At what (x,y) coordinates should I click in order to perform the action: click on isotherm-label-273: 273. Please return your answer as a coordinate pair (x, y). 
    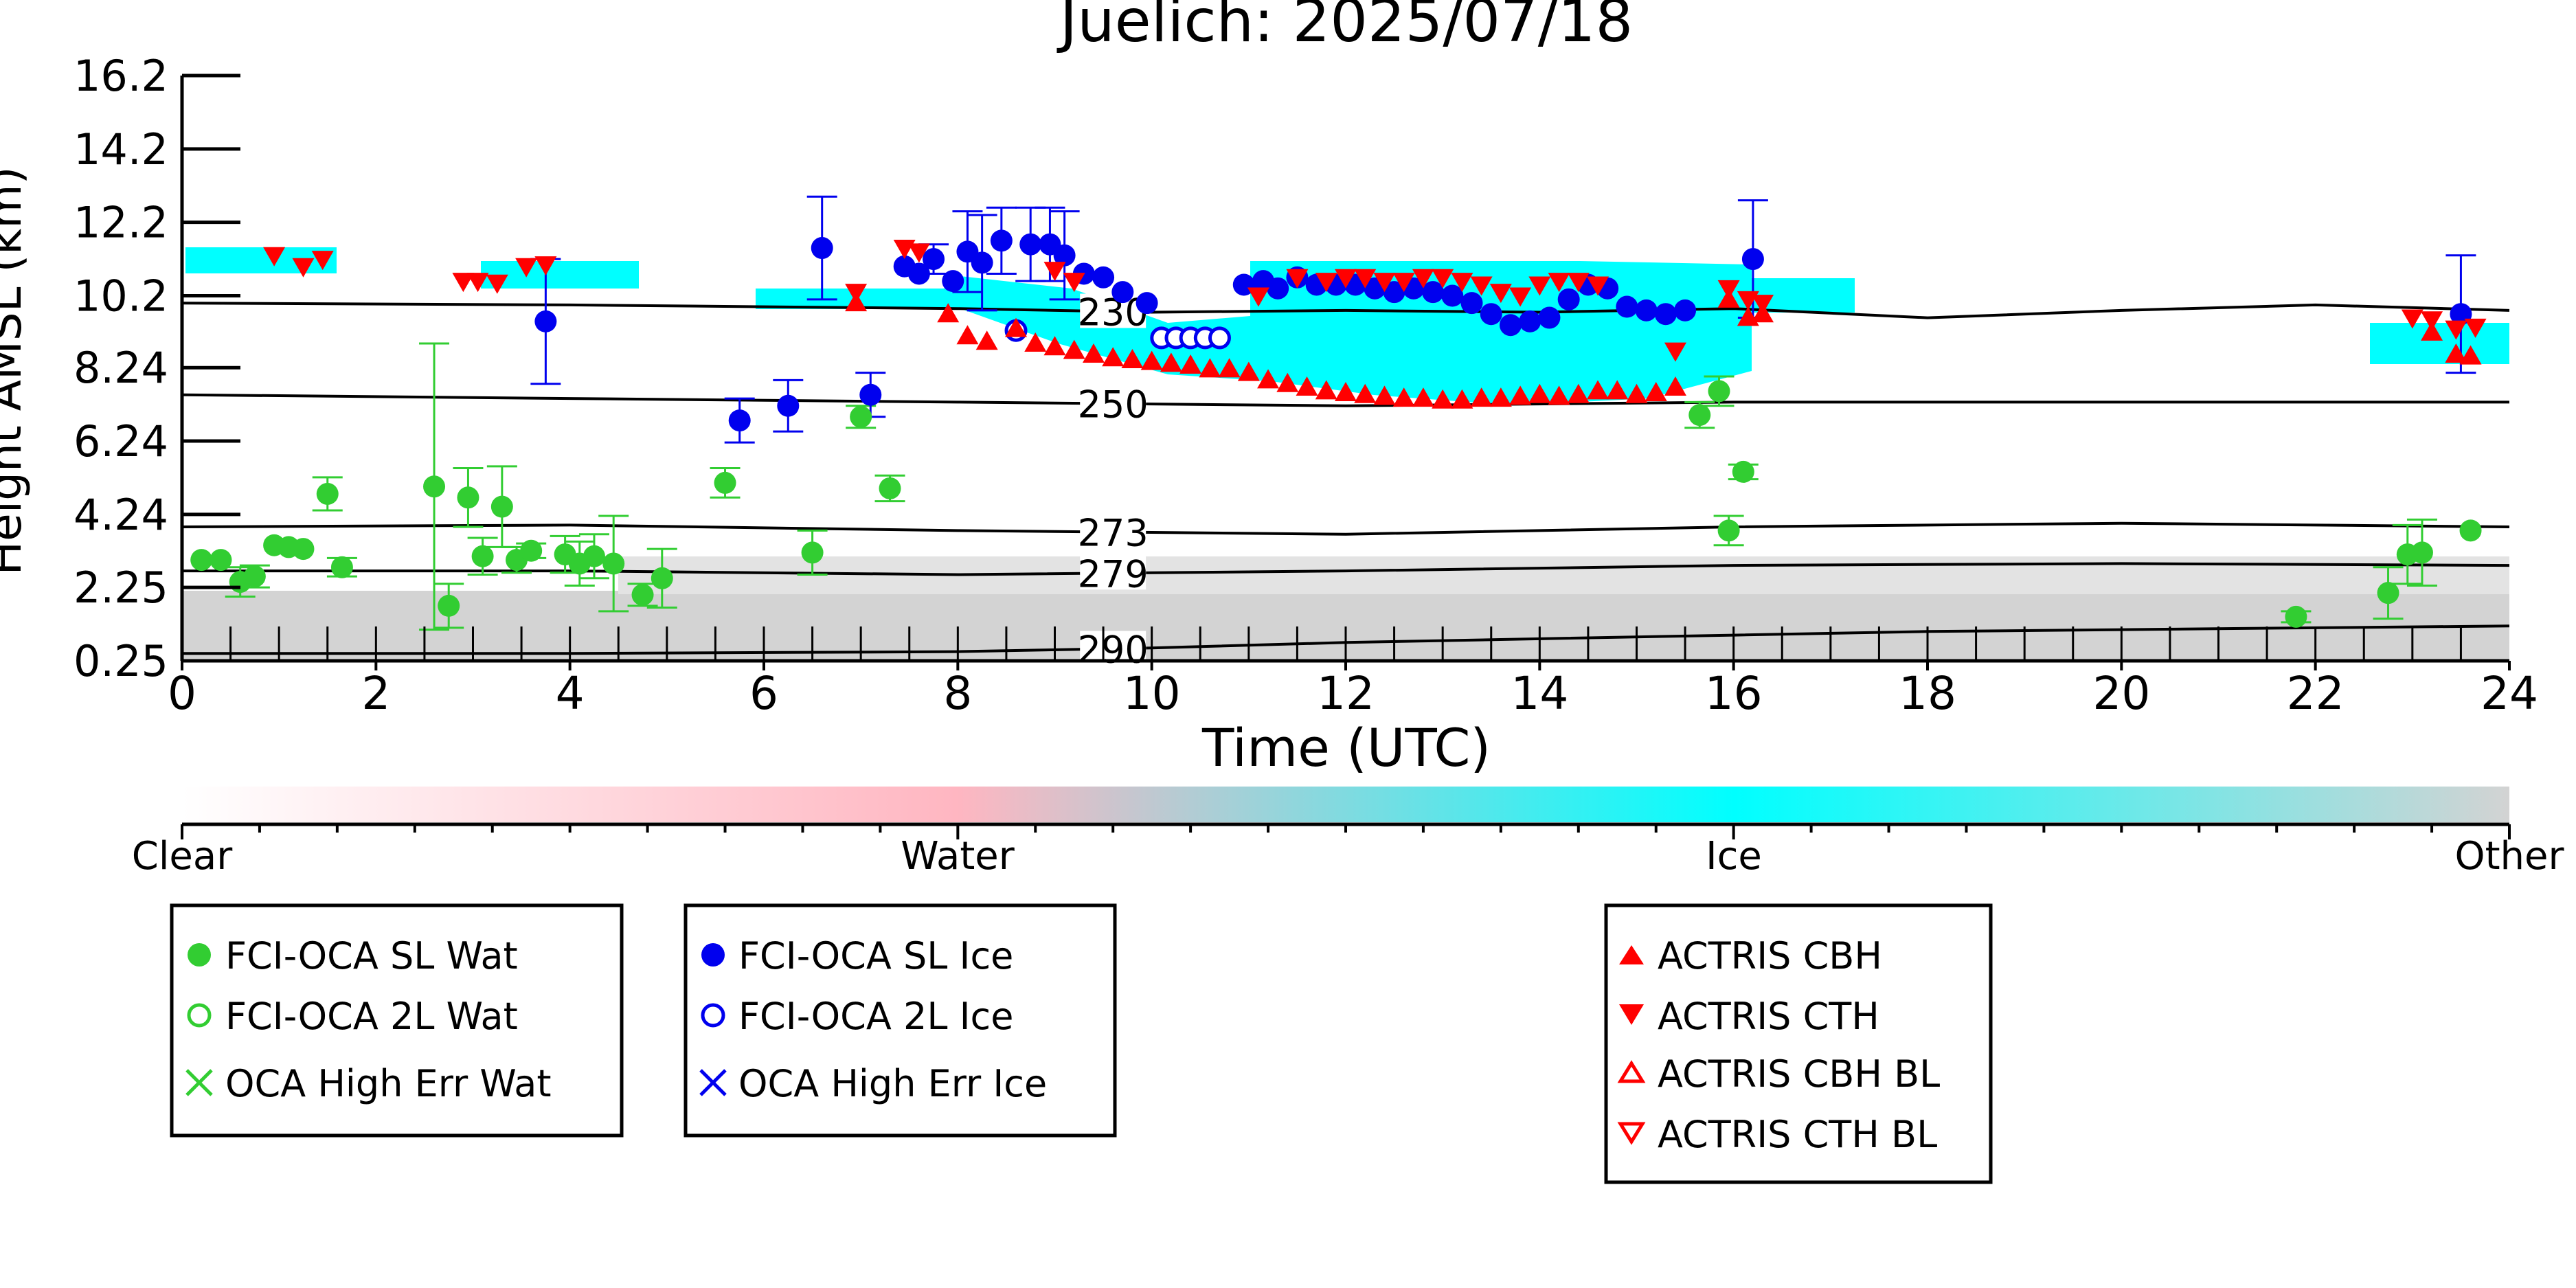
    Looking at the image, I should click on (1113, 533).